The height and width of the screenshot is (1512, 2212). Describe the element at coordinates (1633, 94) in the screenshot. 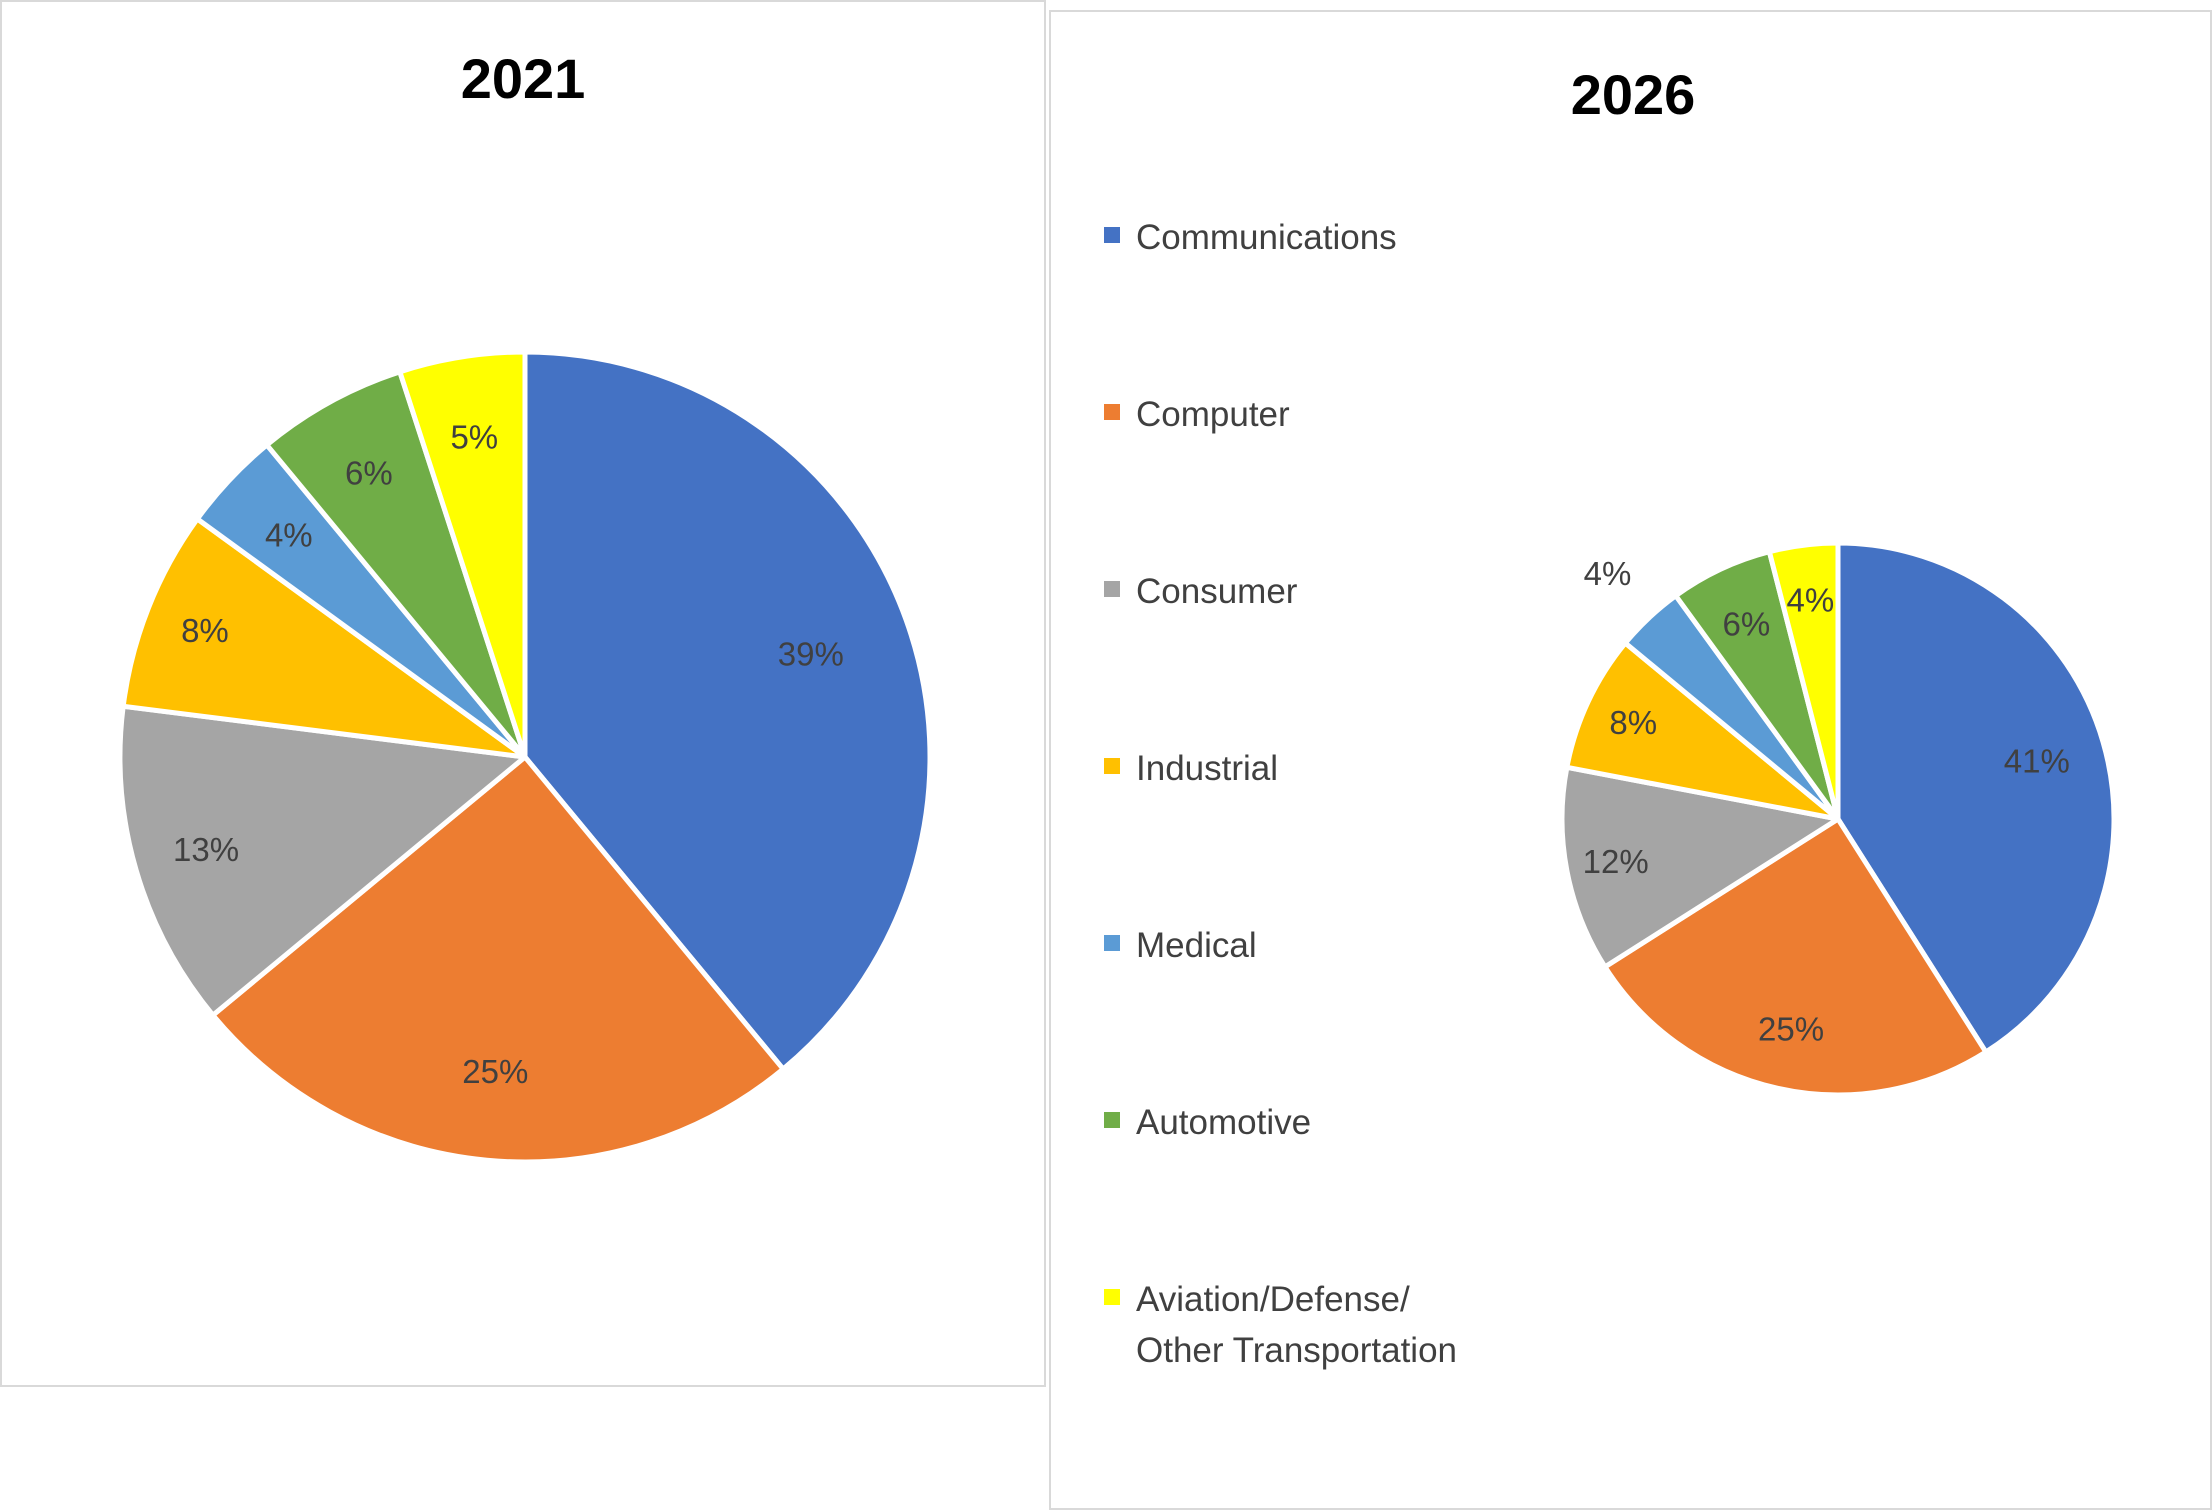

I see `chart-title-2026: 2026` at that location.